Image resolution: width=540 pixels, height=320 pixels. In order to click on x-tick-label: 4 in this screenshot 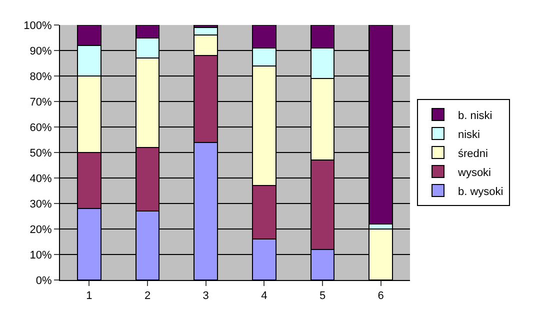, I will do `click(264, 296)`.